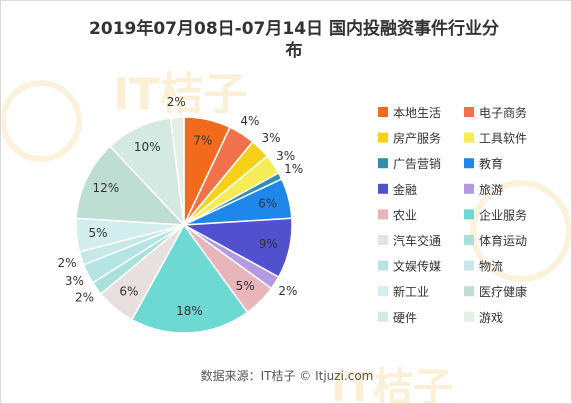  What do you see at coordinates (491, 190) in the screenshot?
I see `legend-label: 旅游` at bounding box center [491, 190].